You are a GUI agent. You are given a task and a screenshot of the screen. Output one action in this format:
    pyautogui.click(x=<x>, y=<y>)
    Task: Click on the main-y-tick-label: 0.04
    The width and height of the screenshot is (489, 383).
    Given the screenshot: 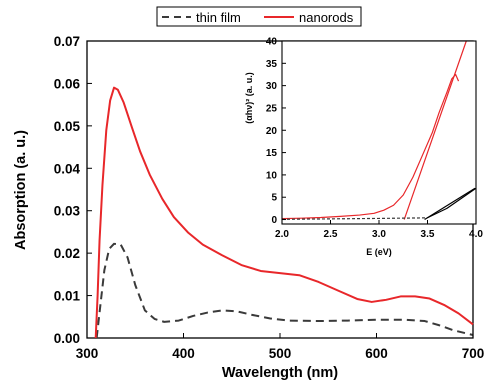 What is the action you would take?
    pyautogui.click(x=67, y=168)
    